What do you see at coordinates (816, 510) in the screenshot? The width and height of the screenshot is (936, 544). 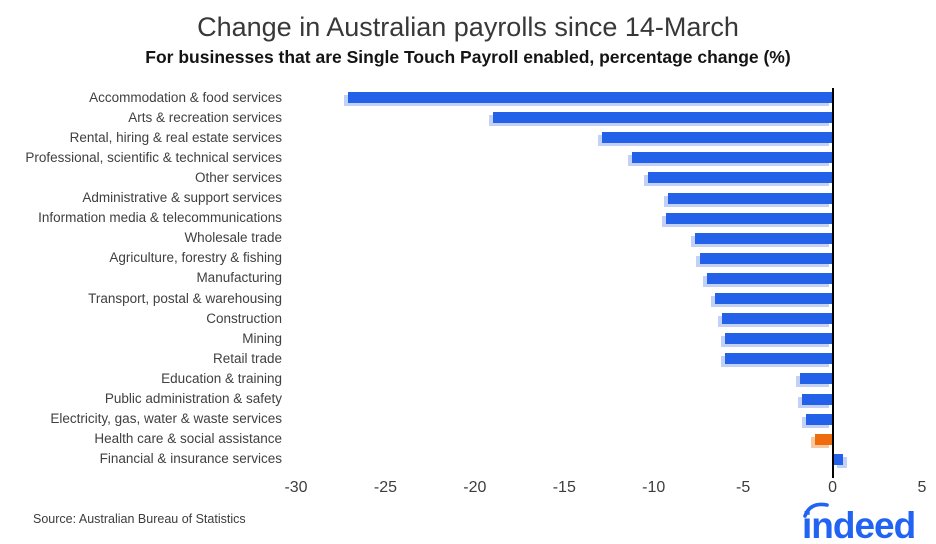 I see `indeed-swoosh-icon` at bounding box center [816, 510].